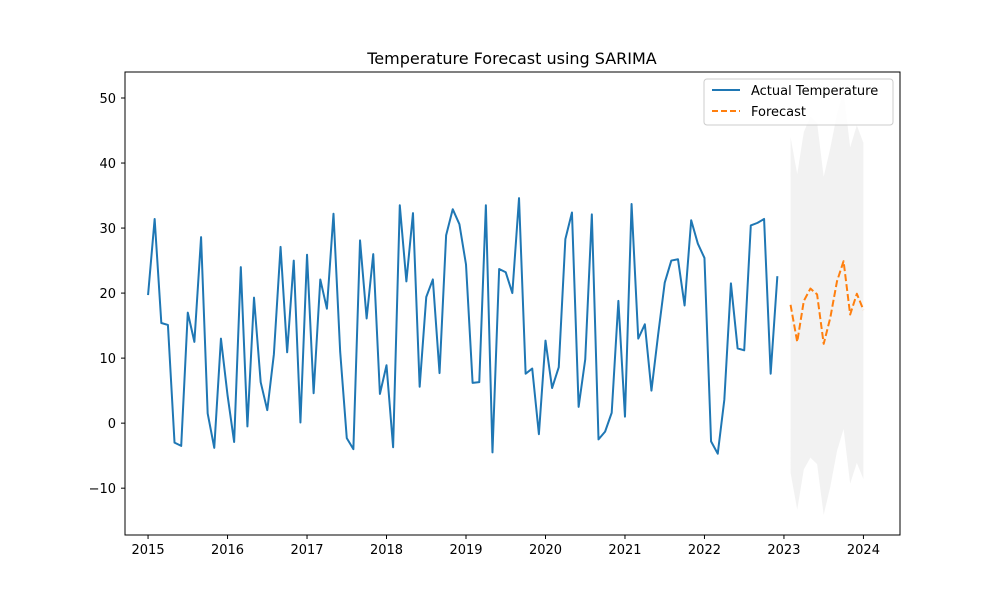  Describe the element at coordinates (102, 489) in the screenshot. I see `y-tick-label: −10` at that location.